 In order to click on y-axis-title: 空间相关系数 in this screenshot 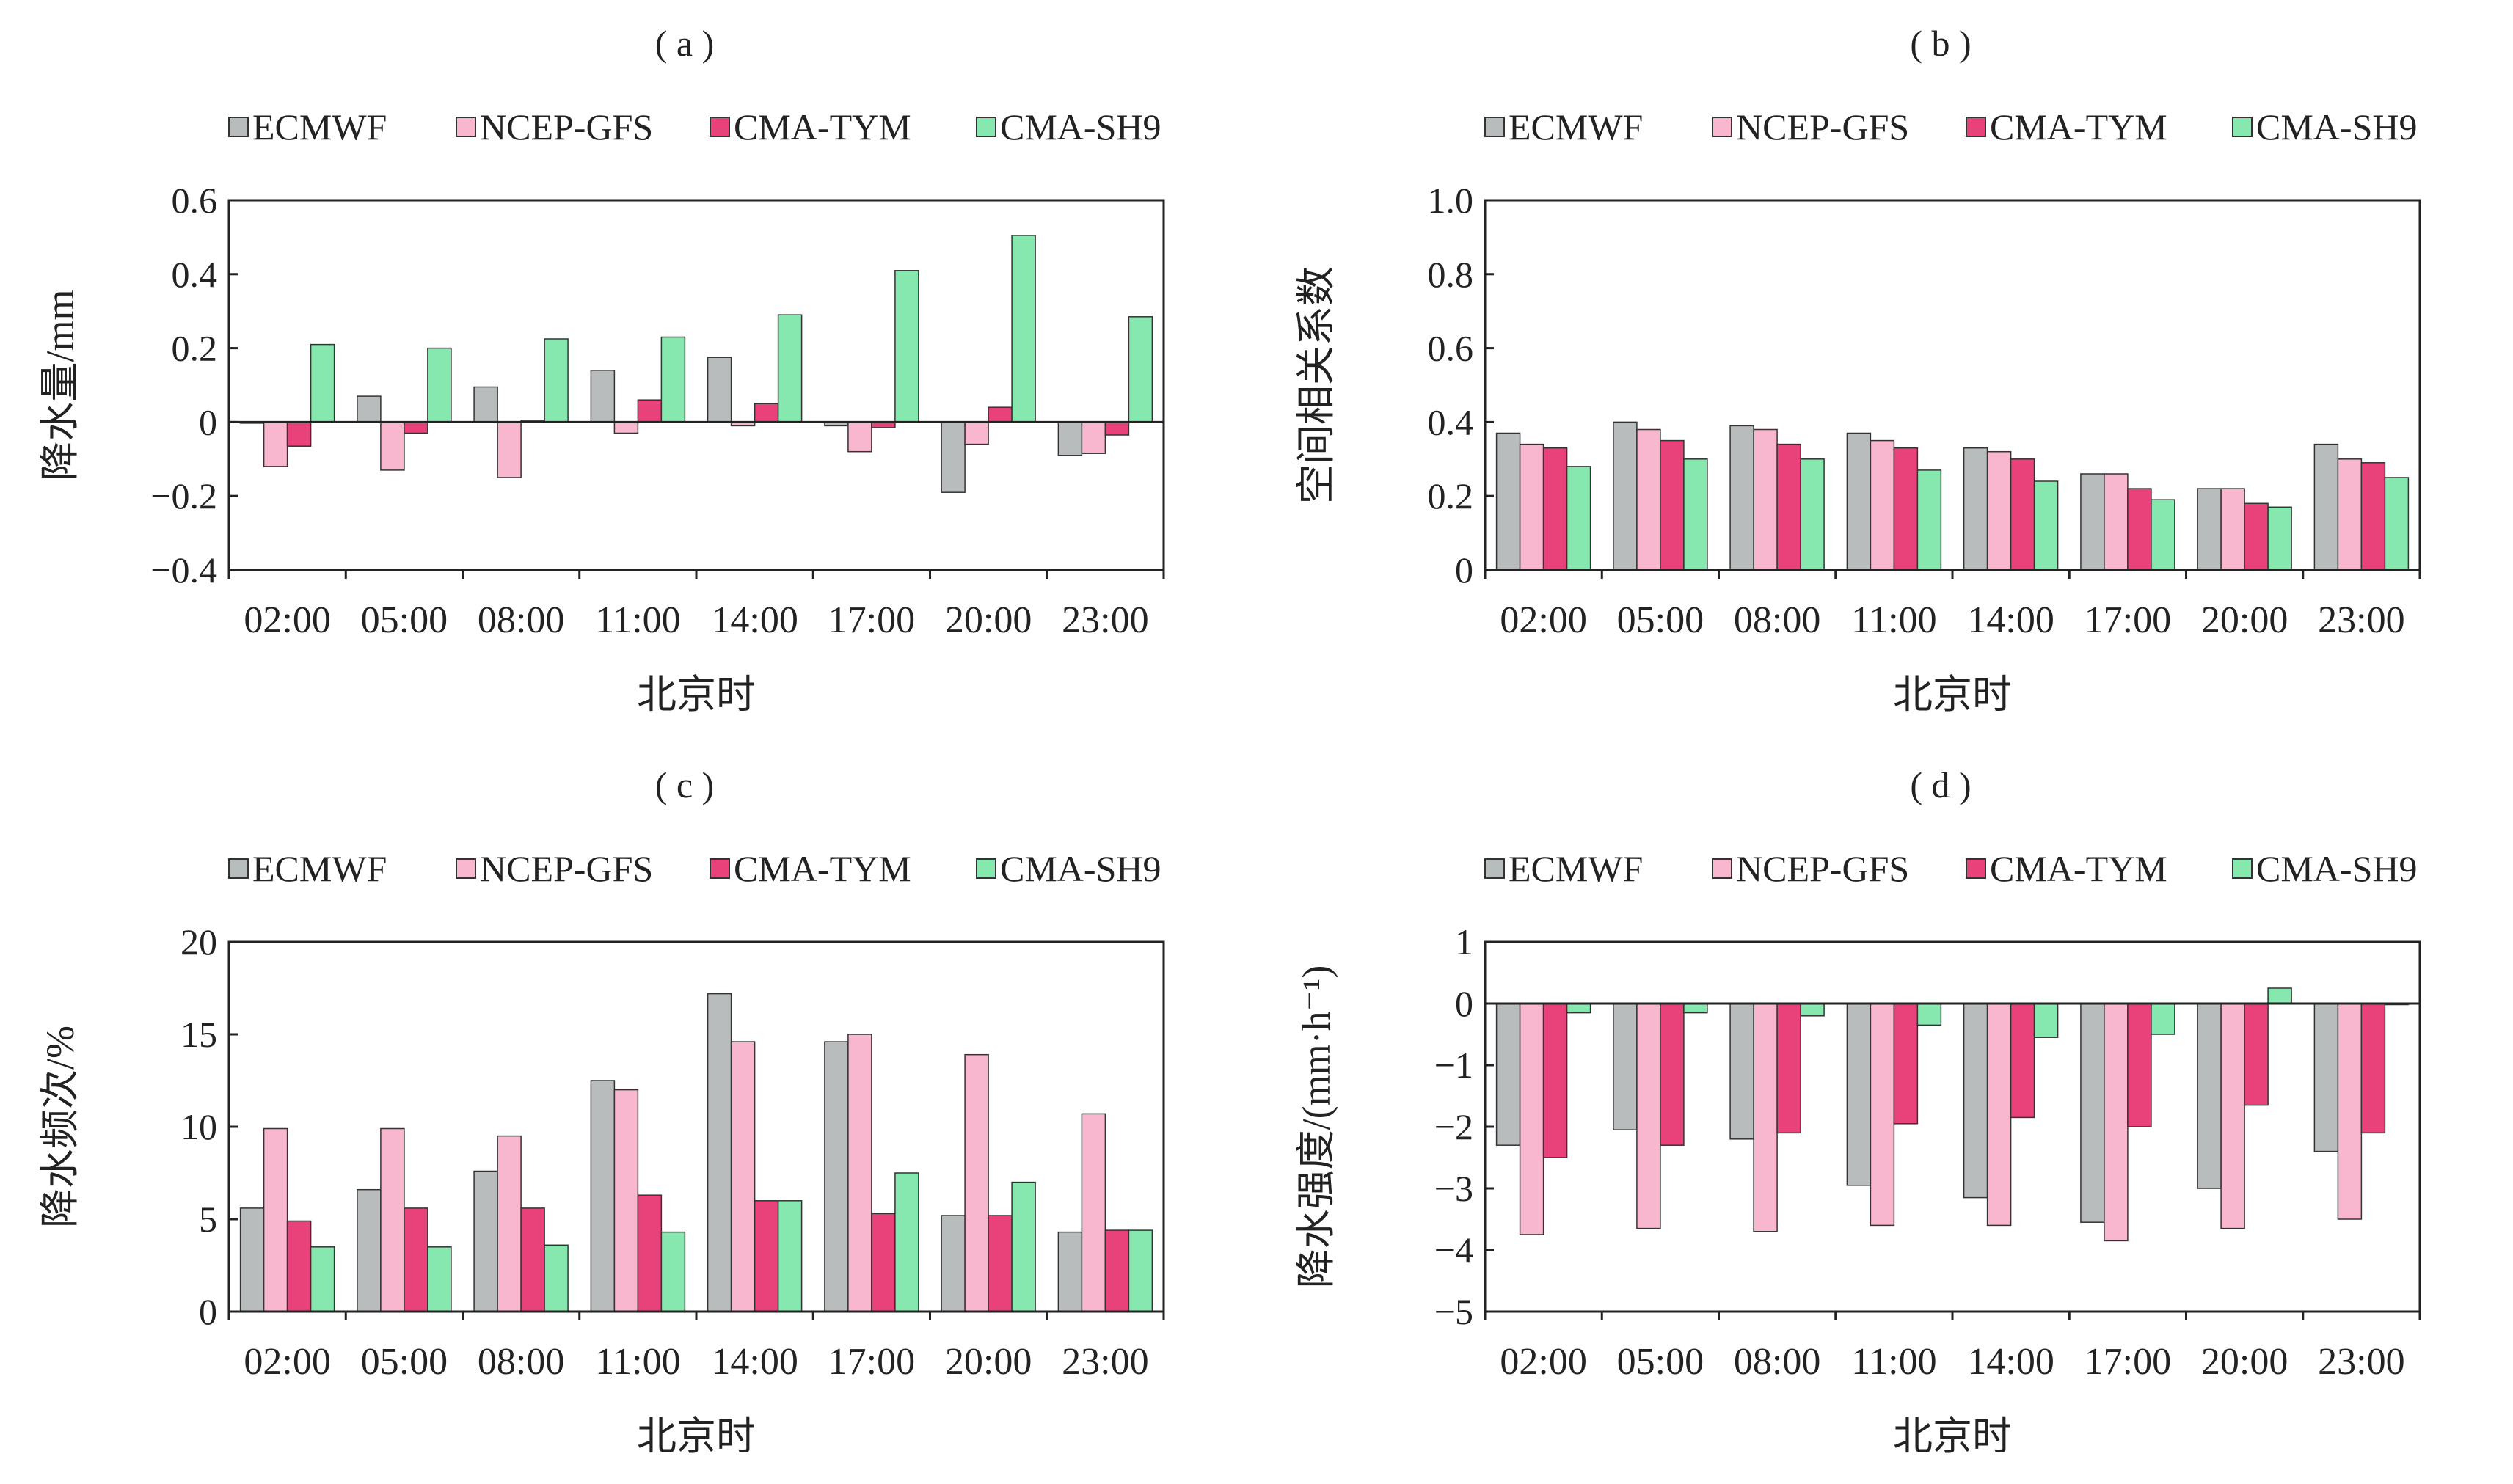, I will do `click(1316, 385)`.